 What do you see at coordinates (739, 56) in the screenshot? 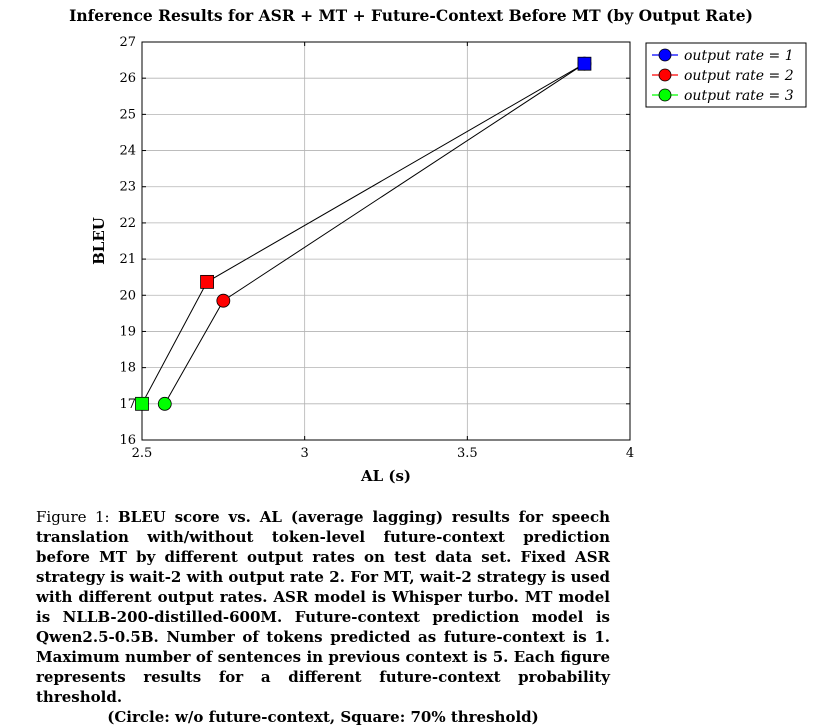
I see `legend-entry: output rate = 1` at bounding box center [739, 56].